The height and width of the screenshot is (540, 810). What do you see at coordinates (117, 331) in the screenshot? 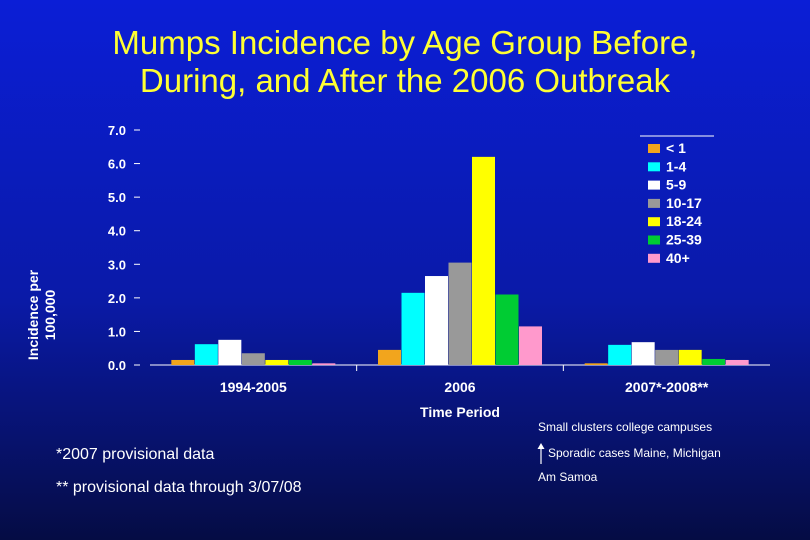
I see `y-tick-label: 1.0` at bounding box center [117, 331].